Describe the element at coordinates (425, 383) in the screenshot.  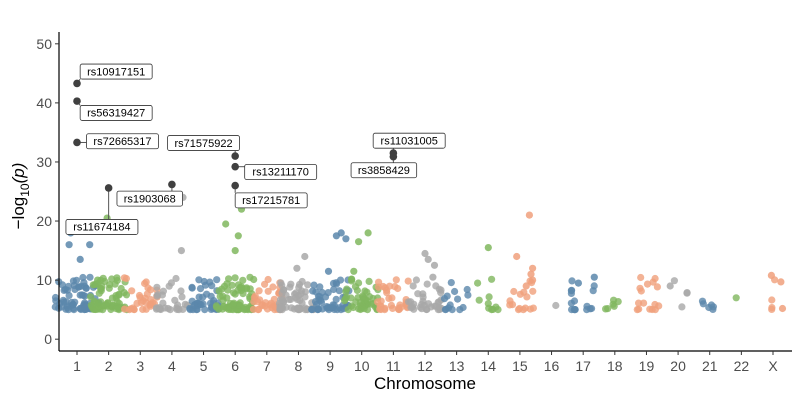
I see `x-axis-title: Chromosome` at that location.